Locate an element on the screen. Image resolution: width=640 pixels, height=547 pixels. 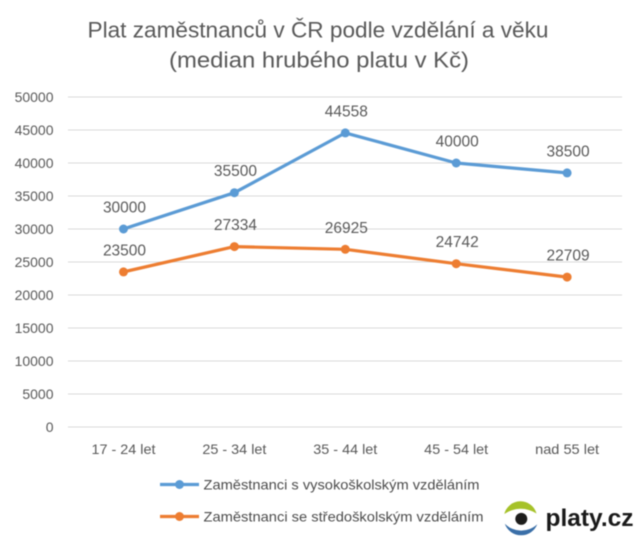
svg-text: 45000 is located at coordinates (34, 130).